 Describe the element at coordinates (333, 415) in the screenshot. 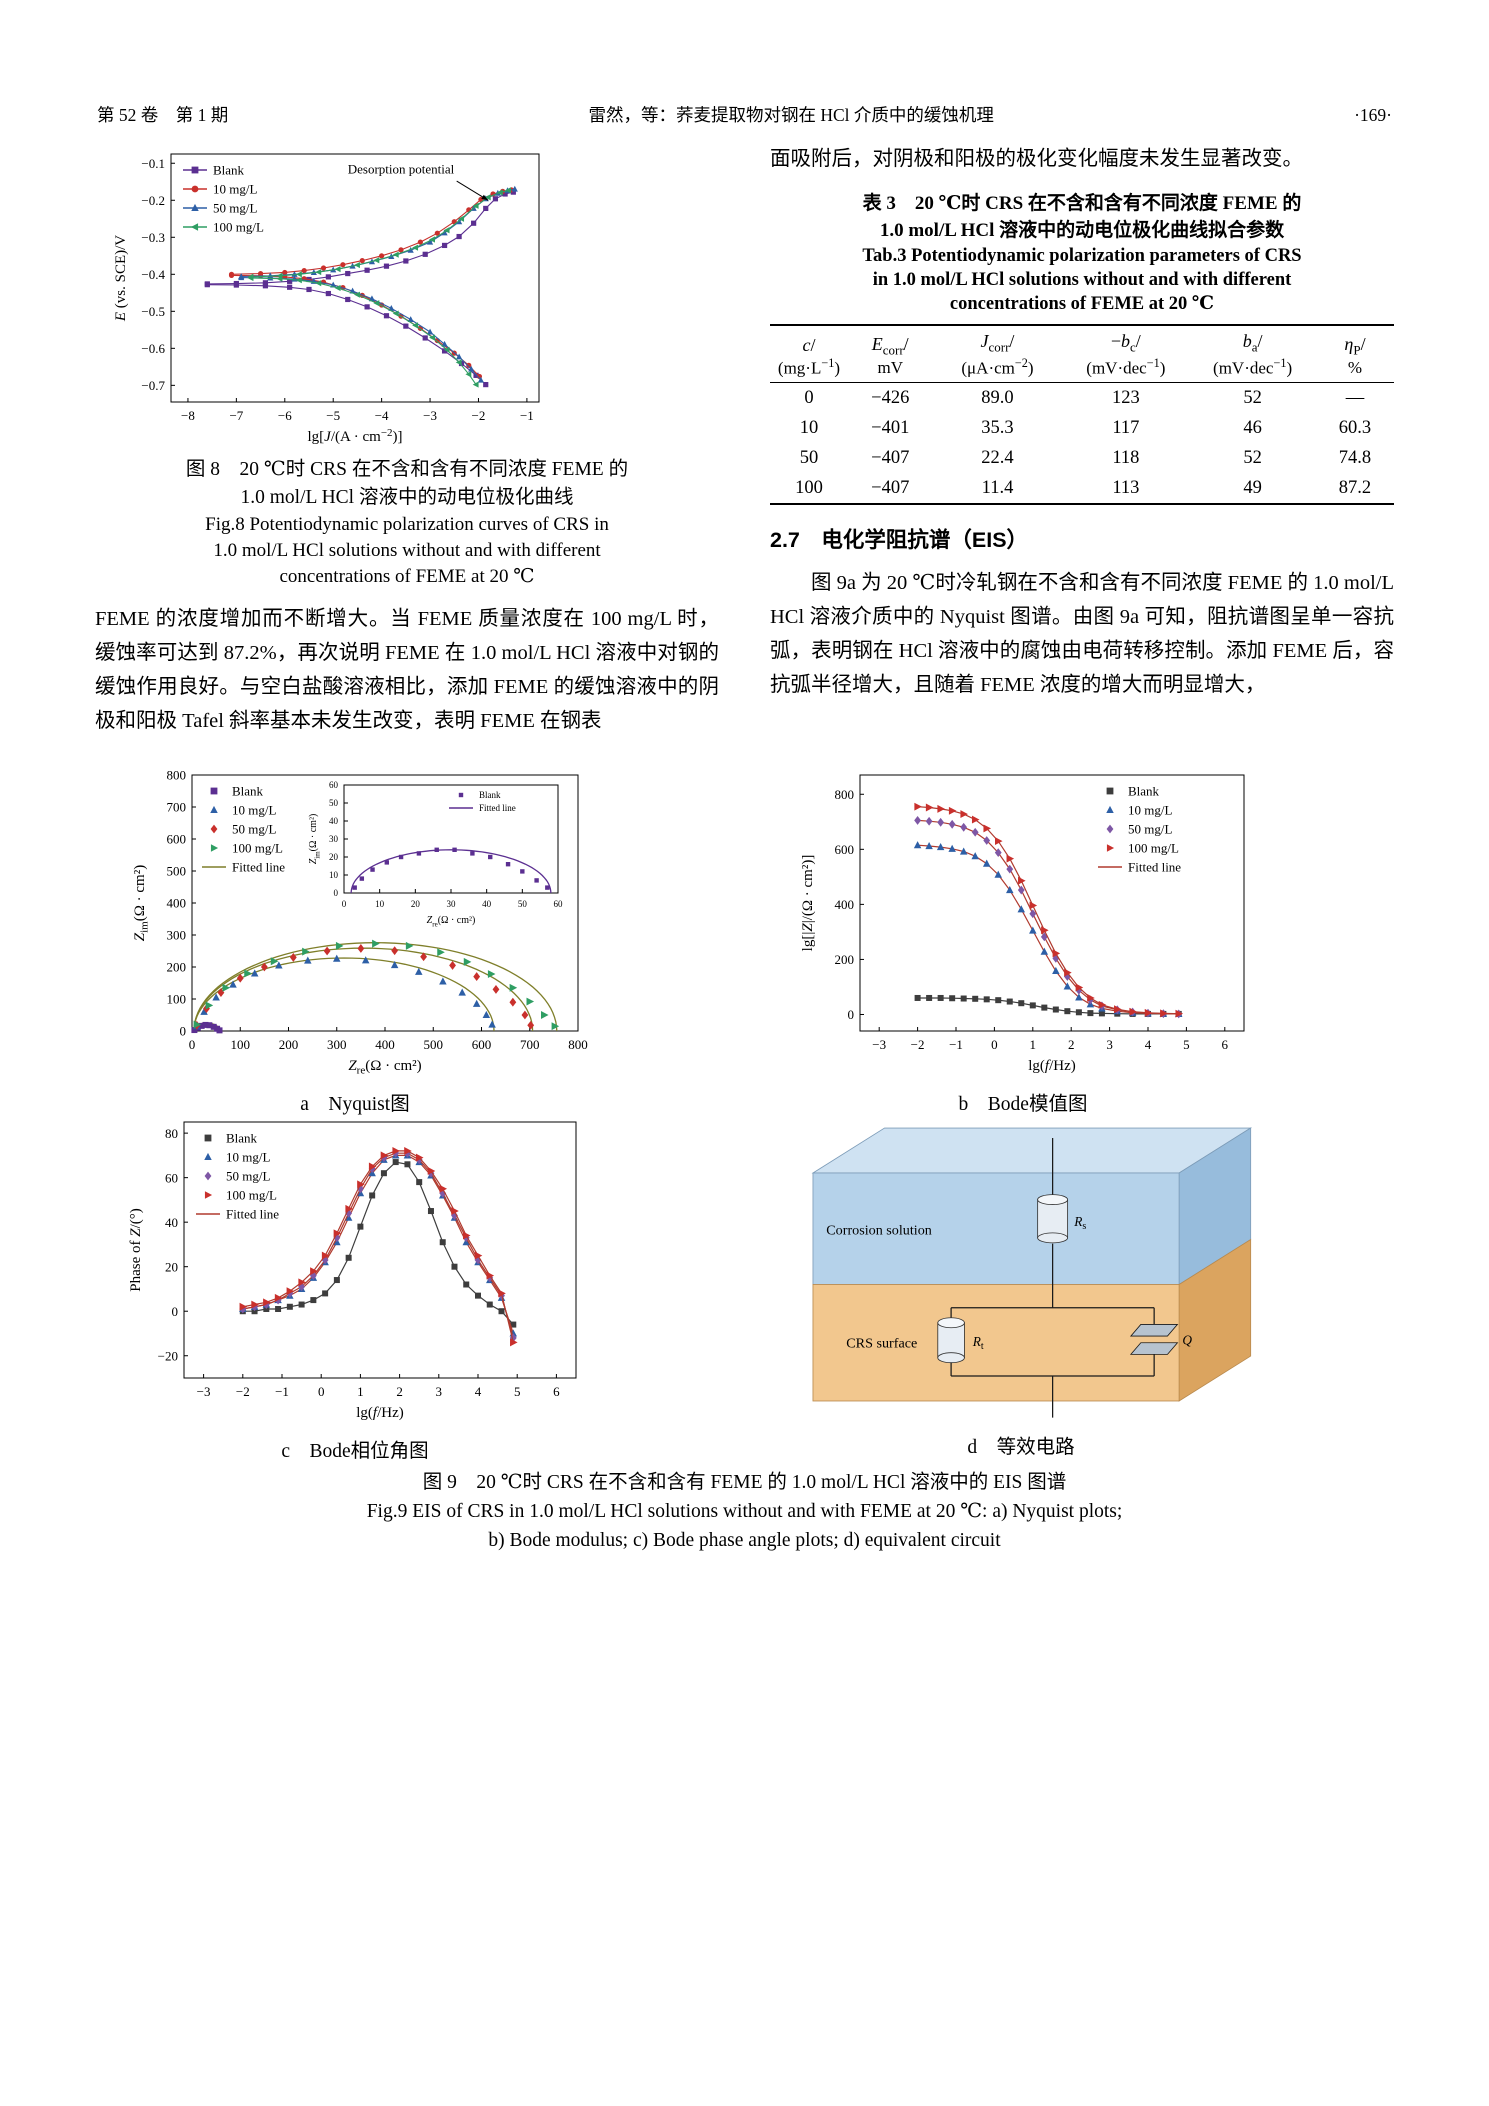

I see `svg-text: −5` at that location.